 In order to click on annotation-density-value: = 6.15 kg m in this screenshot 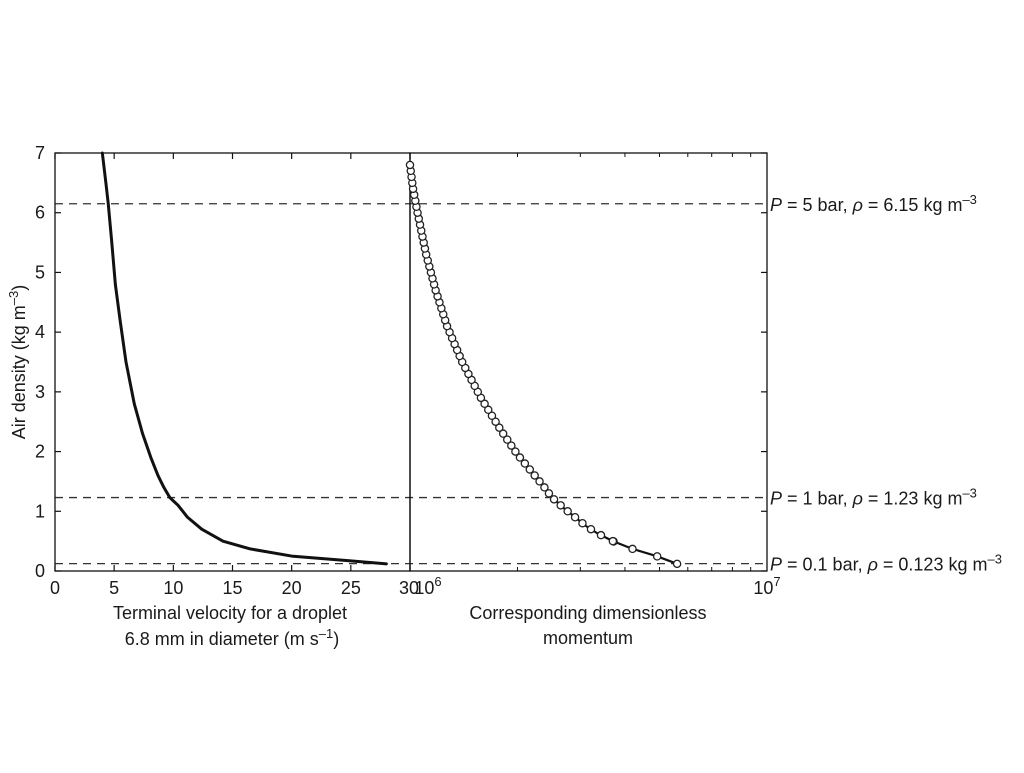, I will do `click(913, 205)`.